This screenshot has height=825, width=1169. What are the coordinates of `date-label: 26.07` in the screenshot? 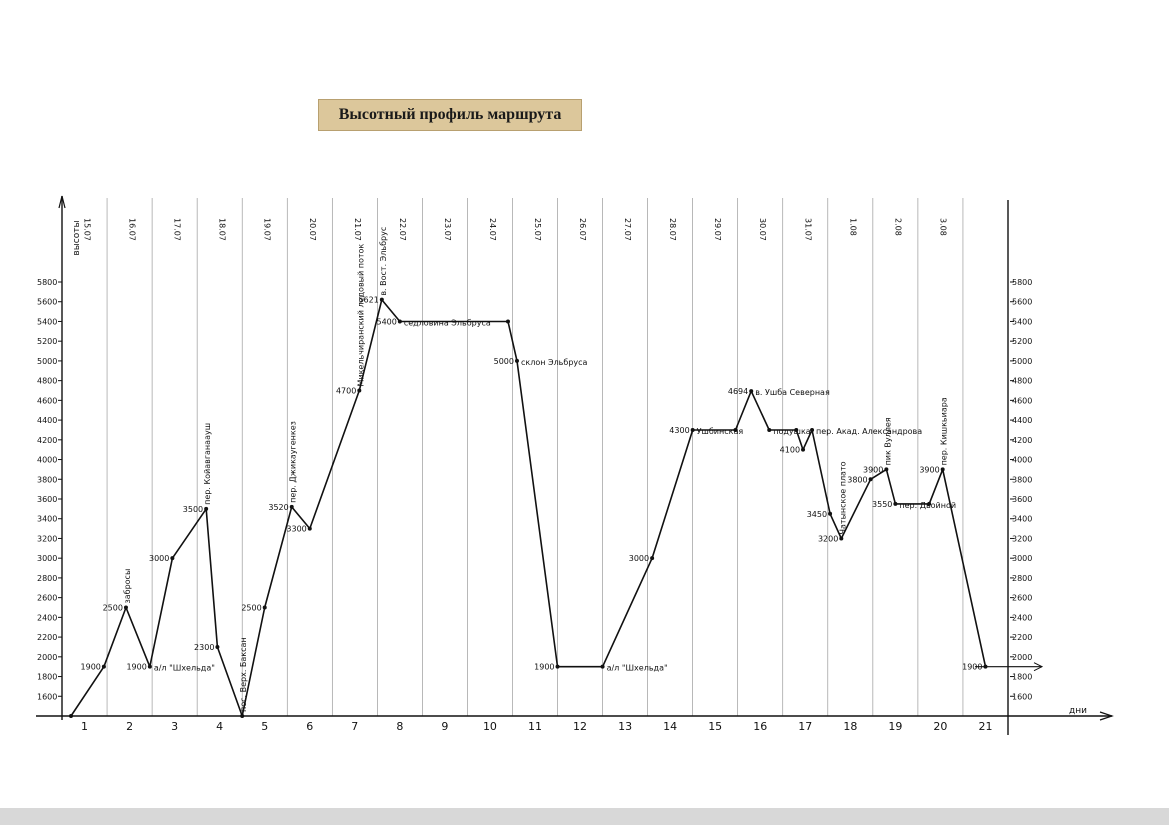 It's located at (582, 229).